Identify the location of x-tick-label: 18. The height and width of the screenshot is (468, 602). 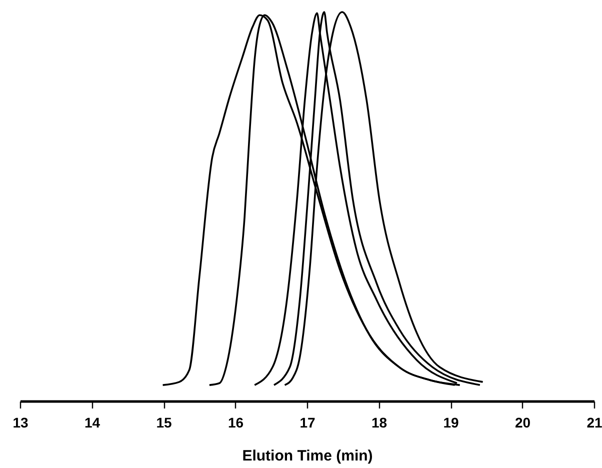
(379, 422).